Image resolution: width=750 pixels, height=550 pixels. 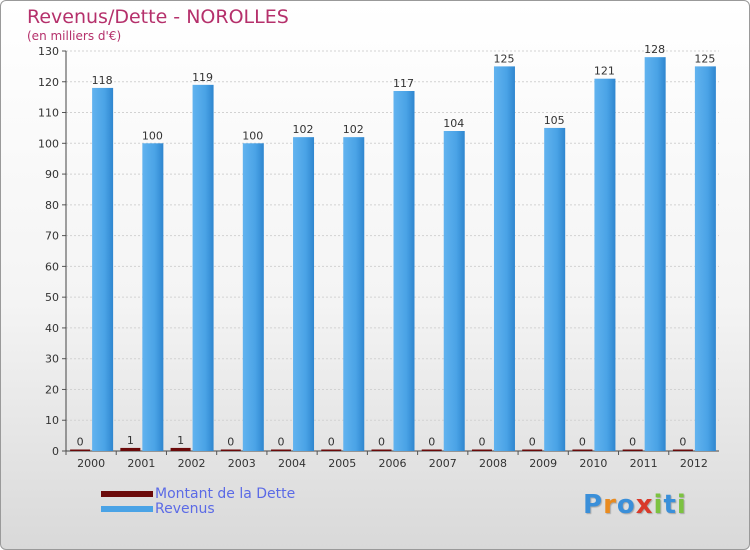 What do you see at coordinates (610, 505) in the screenshot?
I see `logo-letter: r` at bounding box center [610, 505].